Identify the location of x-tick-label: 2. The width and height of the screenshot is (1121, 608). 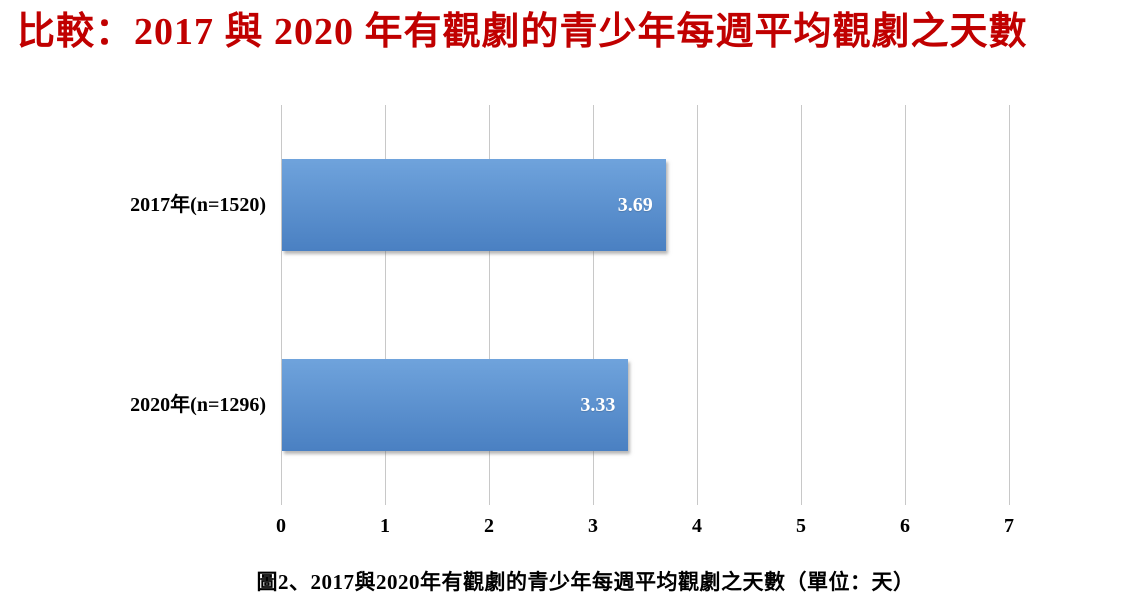
(489, 526).